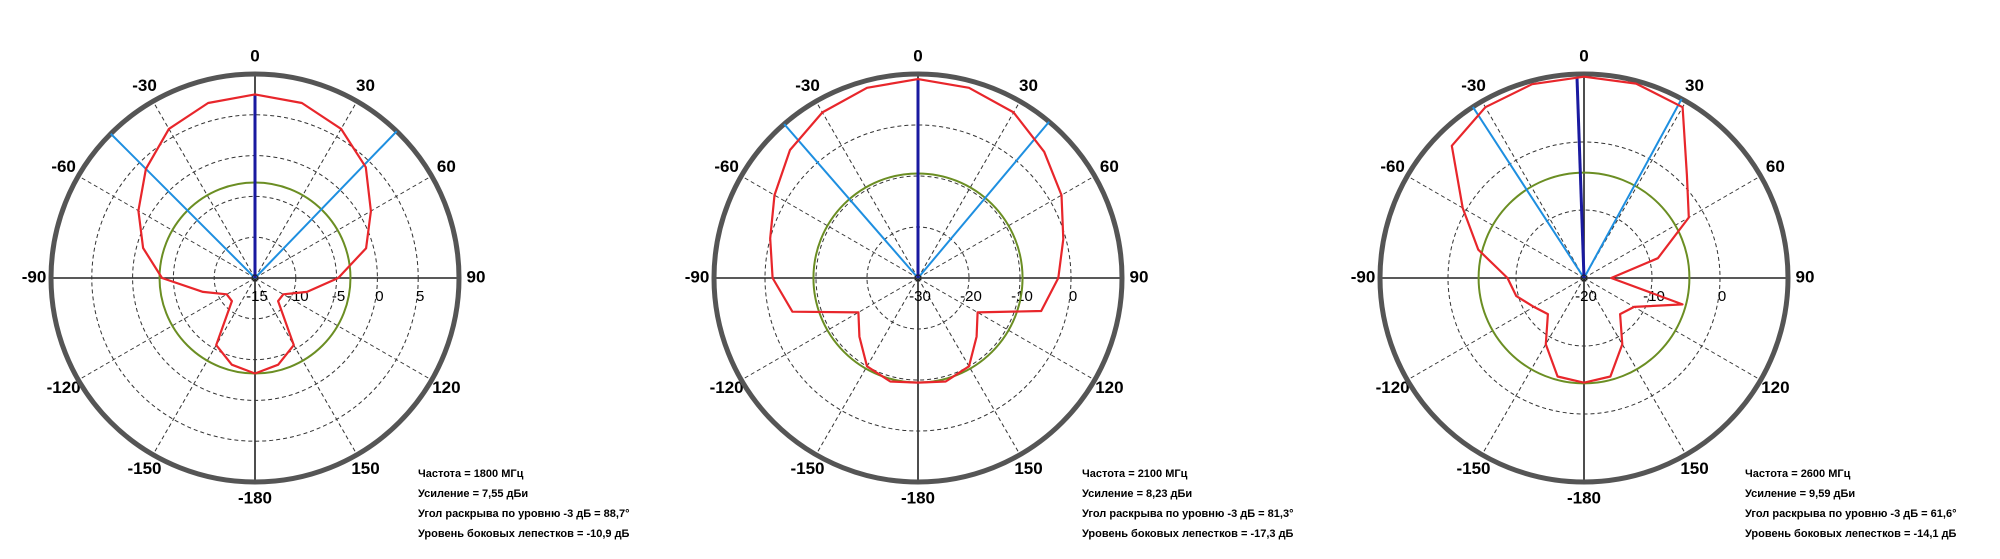 This screenshot has height=559, width=2000. I want to click on r-tick-label: 5, so click(420, 296).